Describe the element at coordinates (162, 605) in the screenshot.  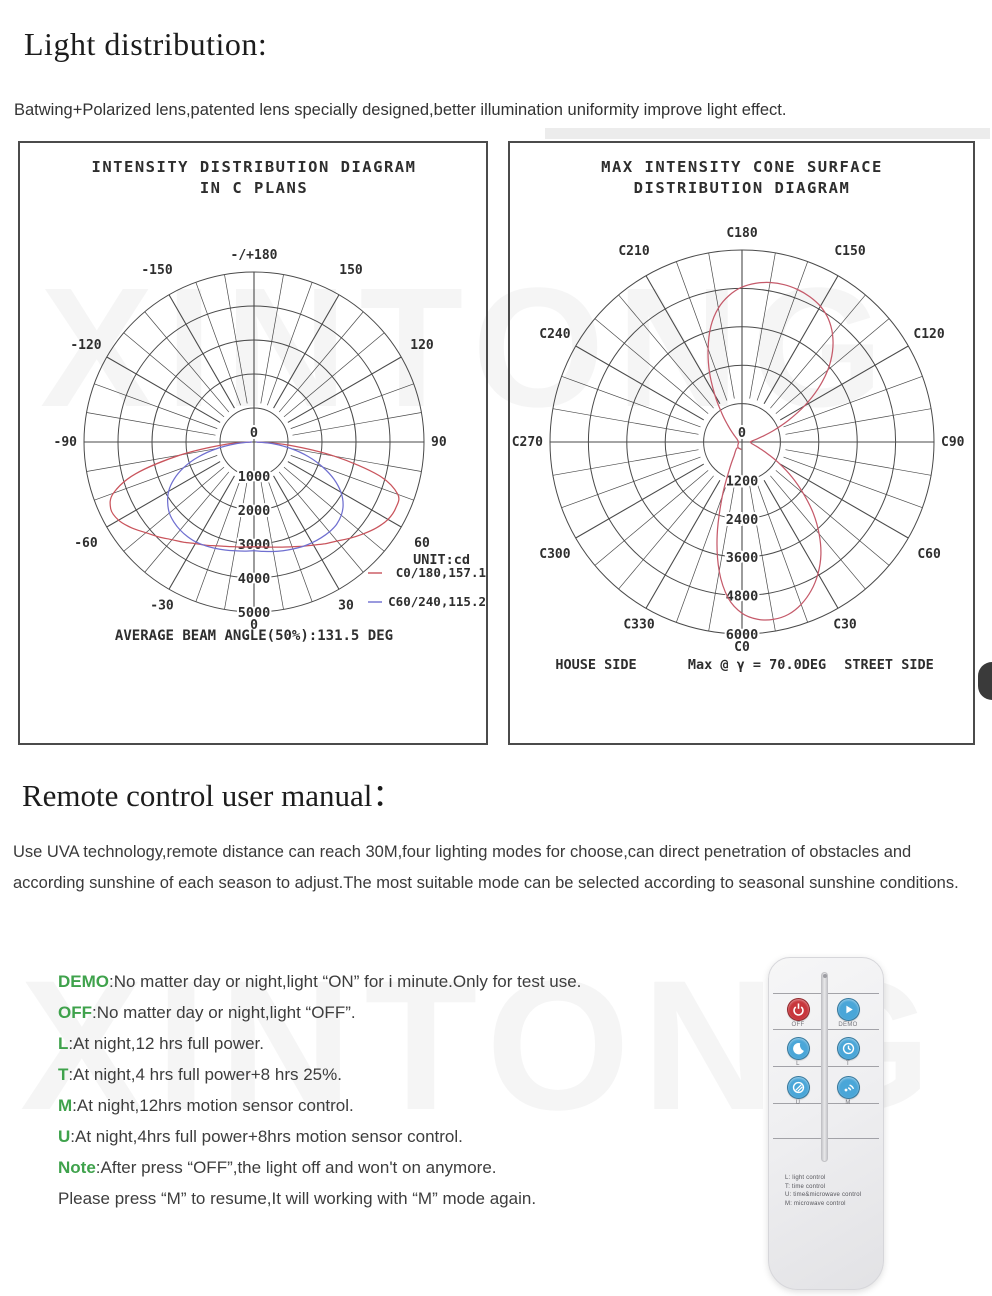
I see `angle-label: -30` at that location.